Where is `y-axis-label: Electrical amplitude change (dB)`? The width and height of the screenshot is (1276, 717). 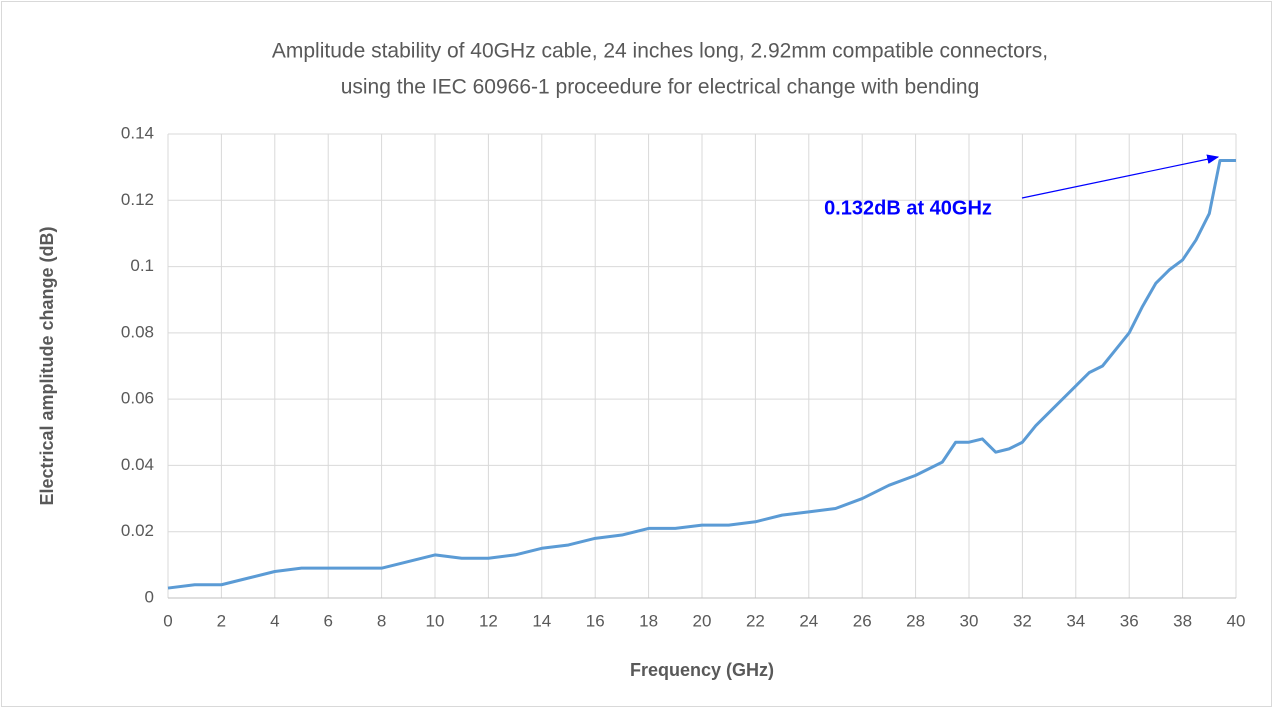 y-axis-label: Electrical amplitude change (dB) is located at coordinates (47, 365).